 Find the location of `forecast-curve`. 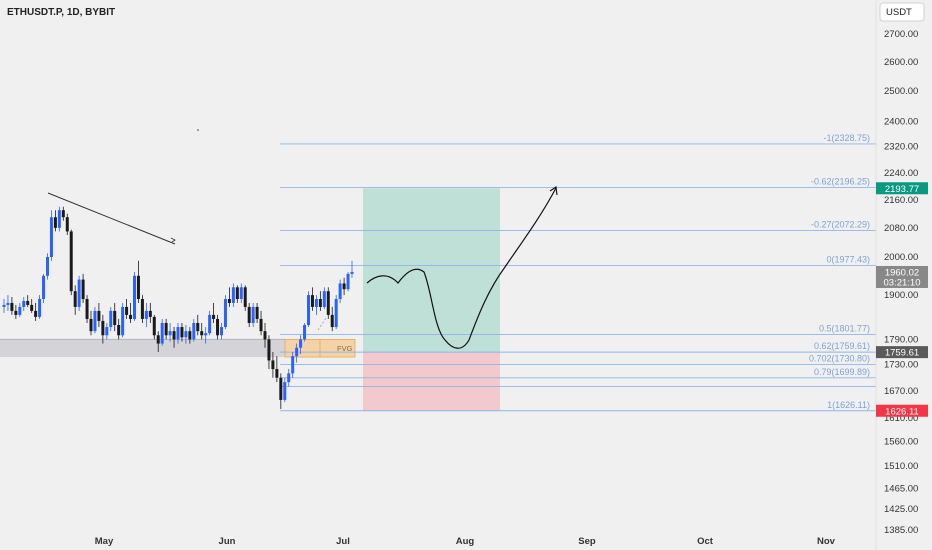

forecast-curve is located at coordinates (461, 268).